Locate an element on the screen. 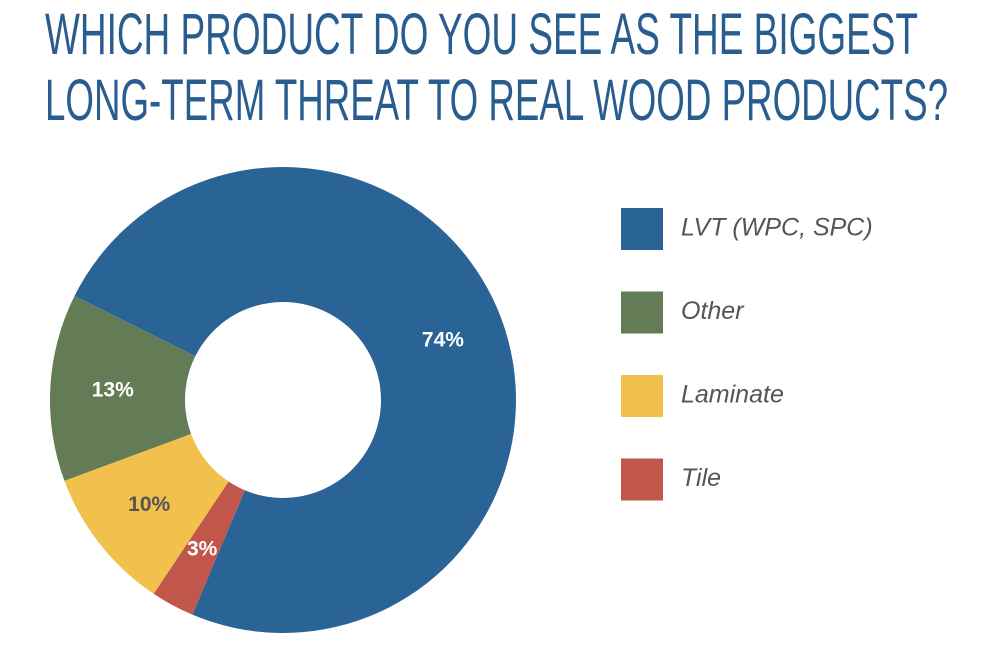 The height and width of the screenshot is (645, 984). legend-label: Other is located at coordinates (713, 311).